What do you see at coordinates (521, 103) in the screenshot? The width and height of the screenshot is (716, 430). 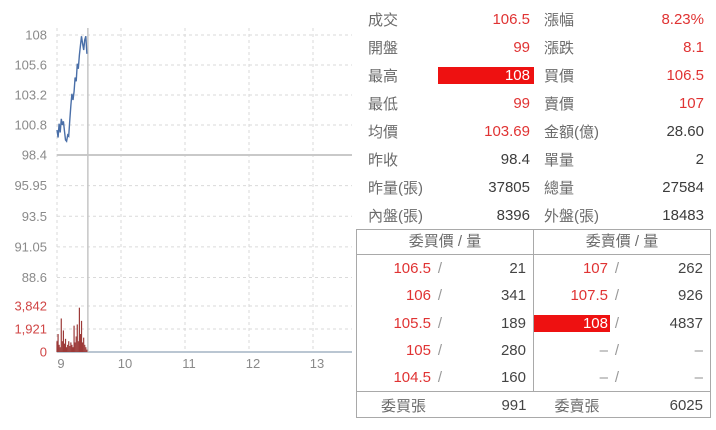 I see `low-price-value: 99` at bounding box center [521, 103].